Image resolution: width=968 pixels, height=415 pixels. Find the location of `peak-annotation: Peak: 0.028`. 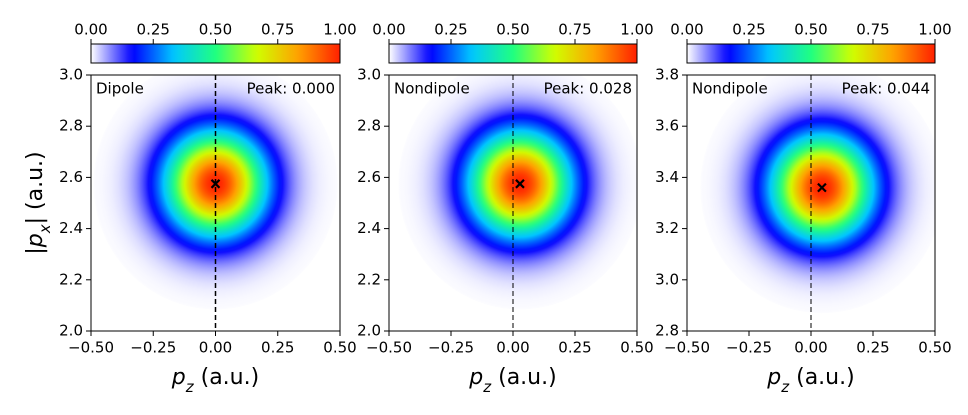

peak-annotation: Peak: 0.028 is located at coordinates (588, 89).